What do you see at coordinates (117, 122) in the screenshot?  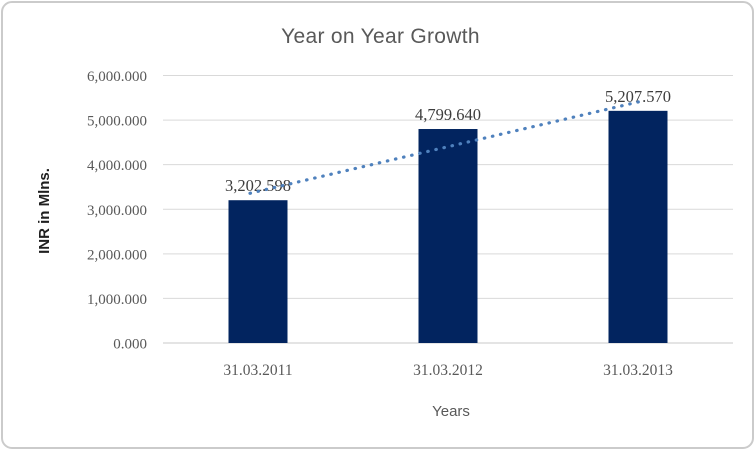 I see `y-tick-label: 5,000.000` at bounding box center [117, 122].